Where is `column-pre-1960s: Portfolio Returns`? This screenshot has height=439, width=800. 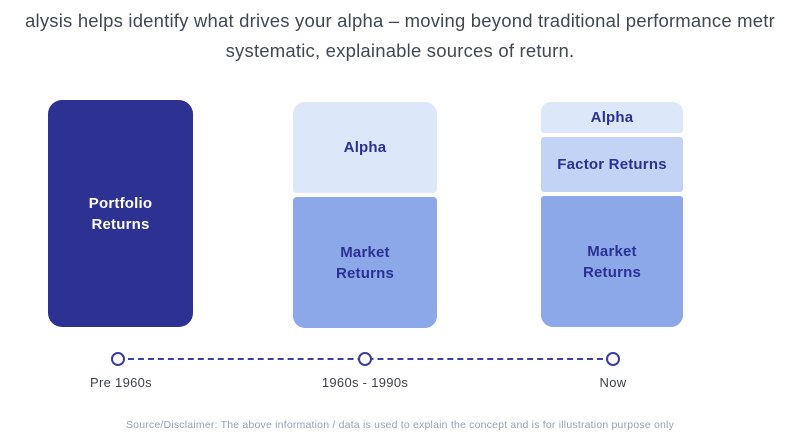
column-pre-1960s: Portfolio Returns is located at coordinates (120, 213).